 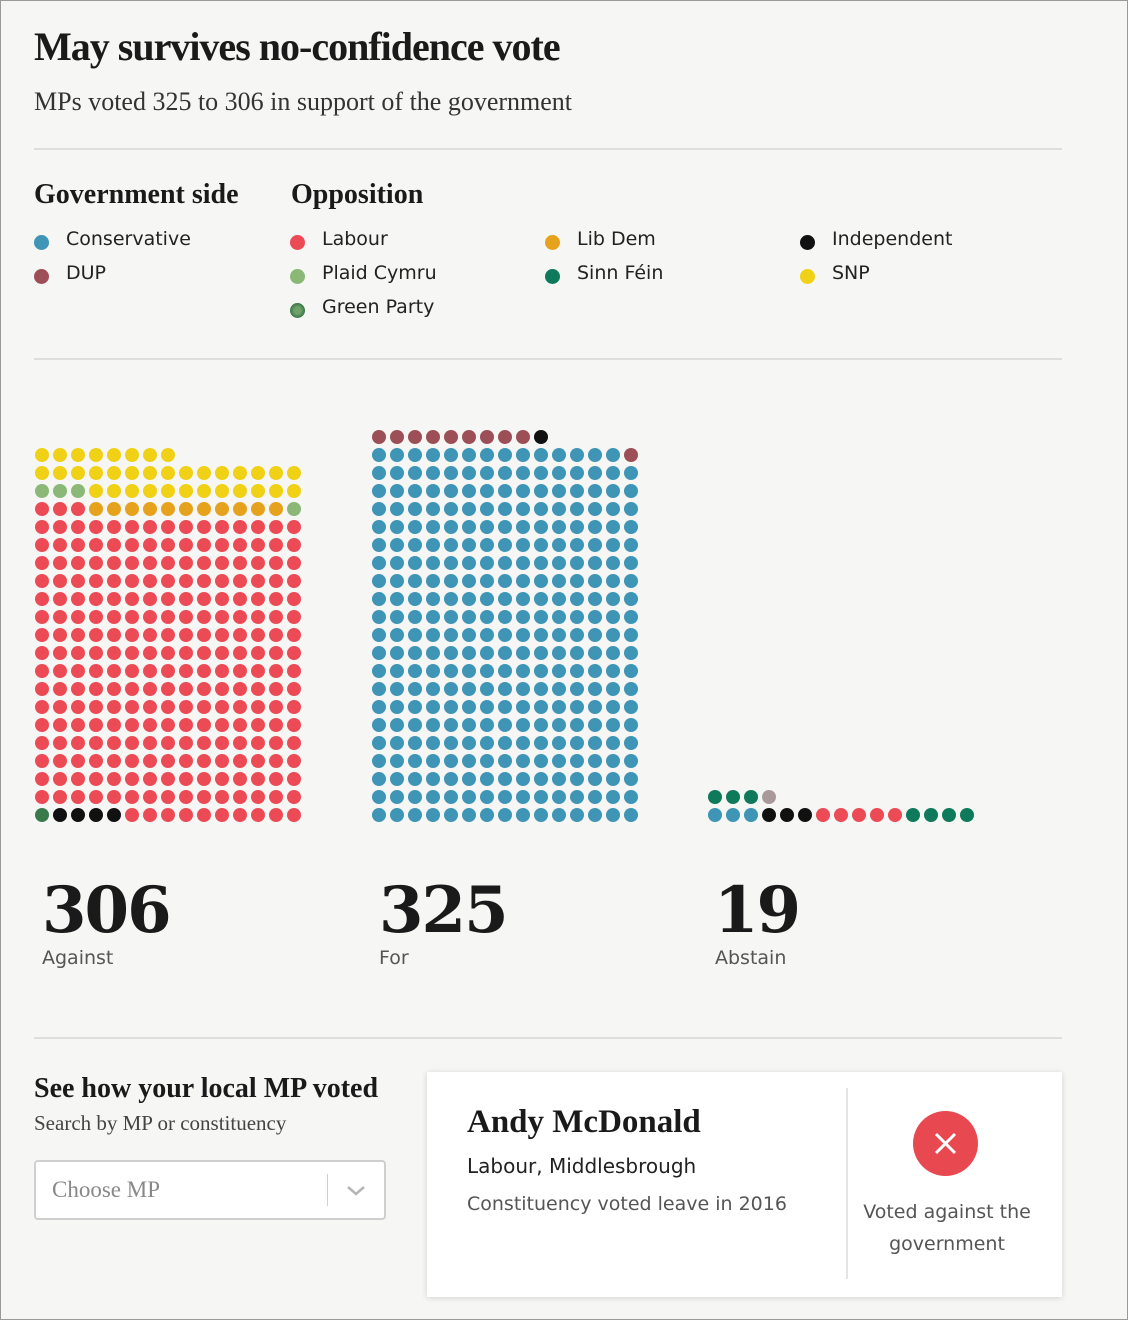 I want to click on search-heading: See how your local MP voted, so click(x=206, y=1088).